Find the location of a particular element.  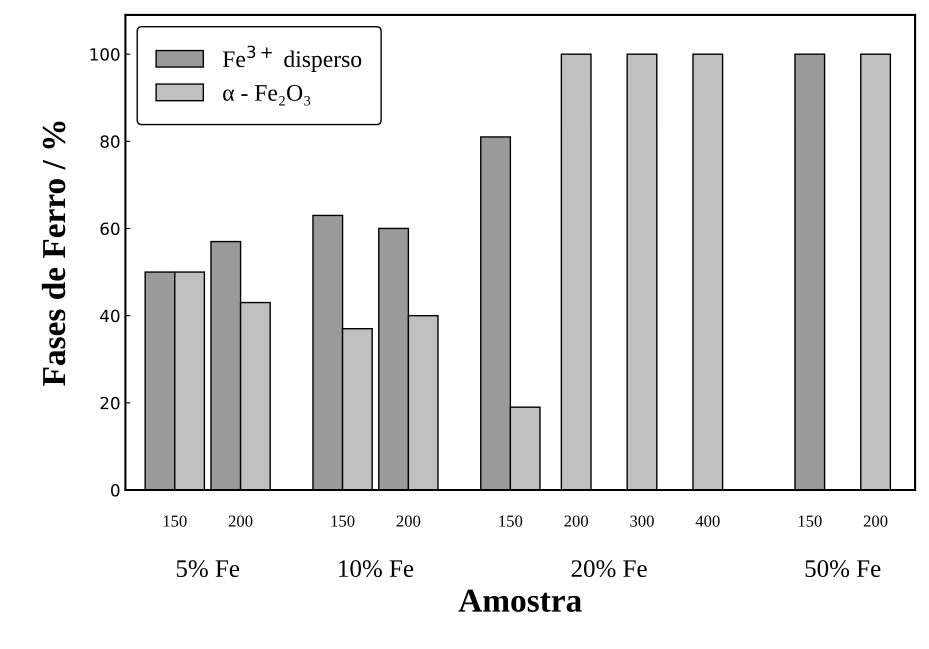

legend-label: Fe$^{3+}$ disperso is located at coordinates (292, 59).